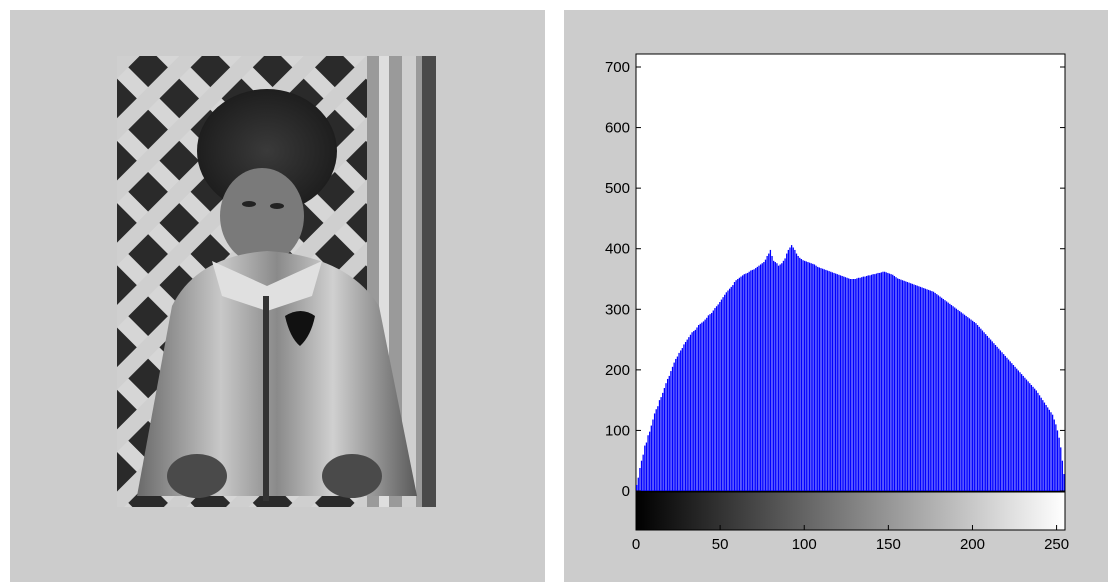 The image size is (1108, 587). Describe the element at coordinates (972, 544) in the screenshot. I see `x-tick-label: 200` at that location.